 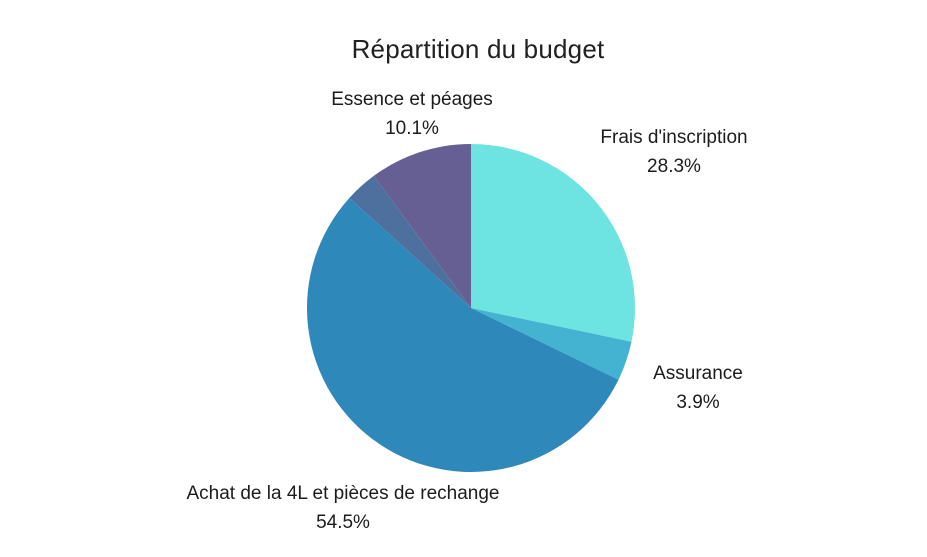 What do you see at coordinates (478, 49) in the screenshot?
I see `chart-title: Répartition du budget` at bounding box center [478, 49].